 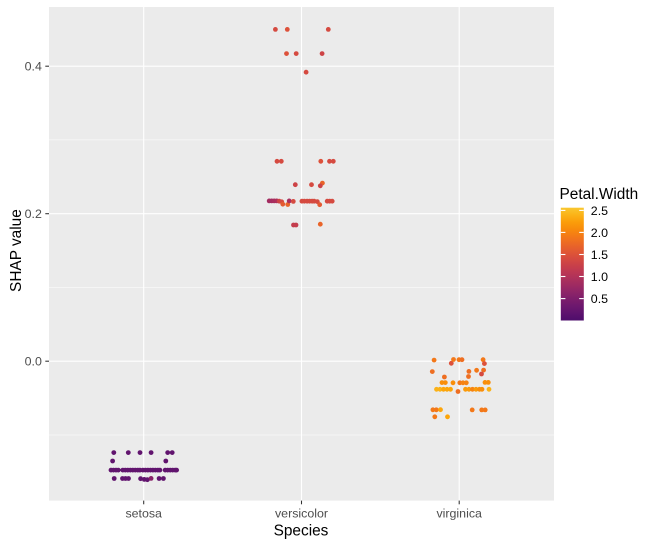 What do you see at coordinates (599, 194) in the screenshot?
I see `svg-text: Petal.Width` at bounding box center [599, 194].